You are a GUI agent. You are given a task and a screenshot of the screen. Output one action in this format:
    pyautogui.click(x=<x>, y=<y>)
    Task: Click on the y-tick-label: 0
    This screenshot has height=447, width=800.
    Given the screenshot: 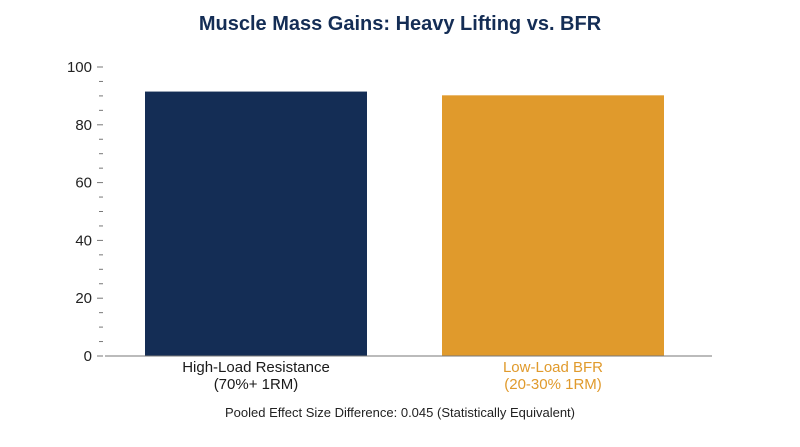 What is the action you would take?
    pyautogui.click(x=88, y=356)
    